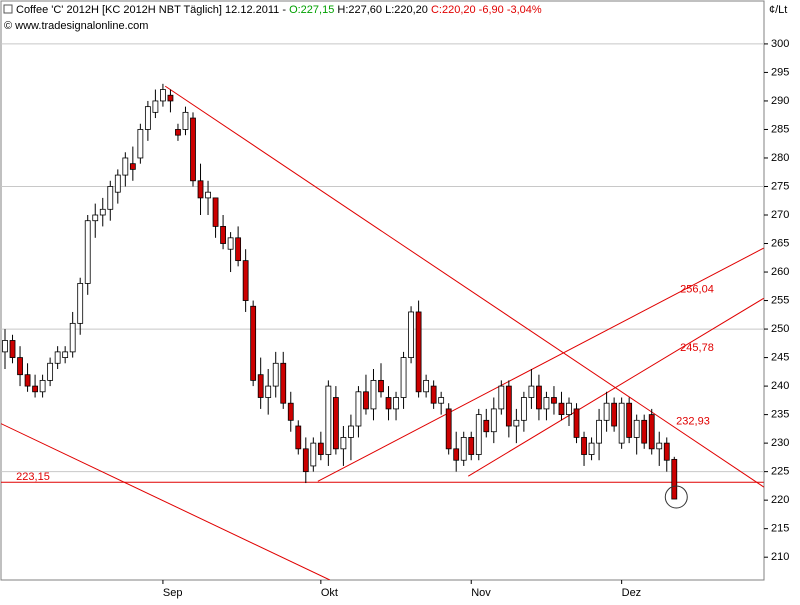  What do you see at coordinates (615, 387) in the screenshot?
I see `trend-line` at bounding box center [615, 387].